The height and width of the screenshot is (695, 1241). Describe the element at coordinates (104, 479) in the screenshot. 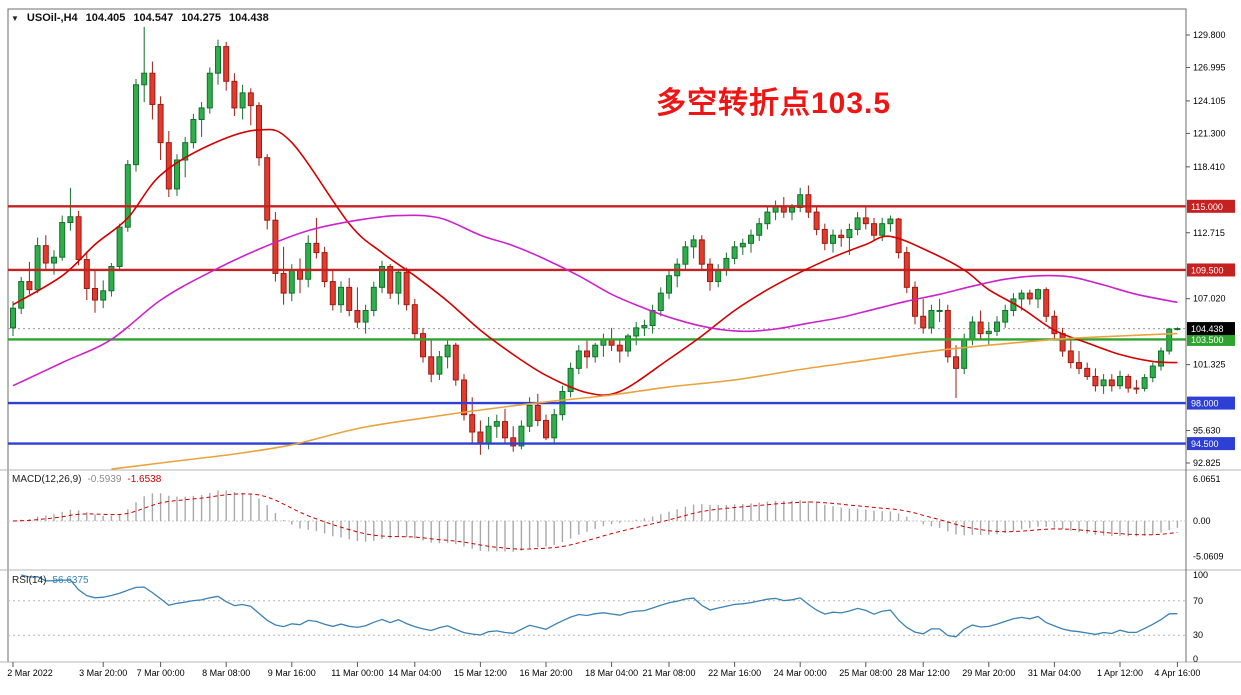

I see `macd-value-main: -0.5939` at that location.